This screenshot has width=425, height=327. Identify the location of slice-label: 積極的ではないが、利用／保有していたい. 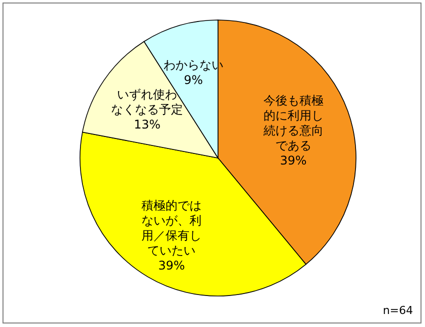
(172, 228).